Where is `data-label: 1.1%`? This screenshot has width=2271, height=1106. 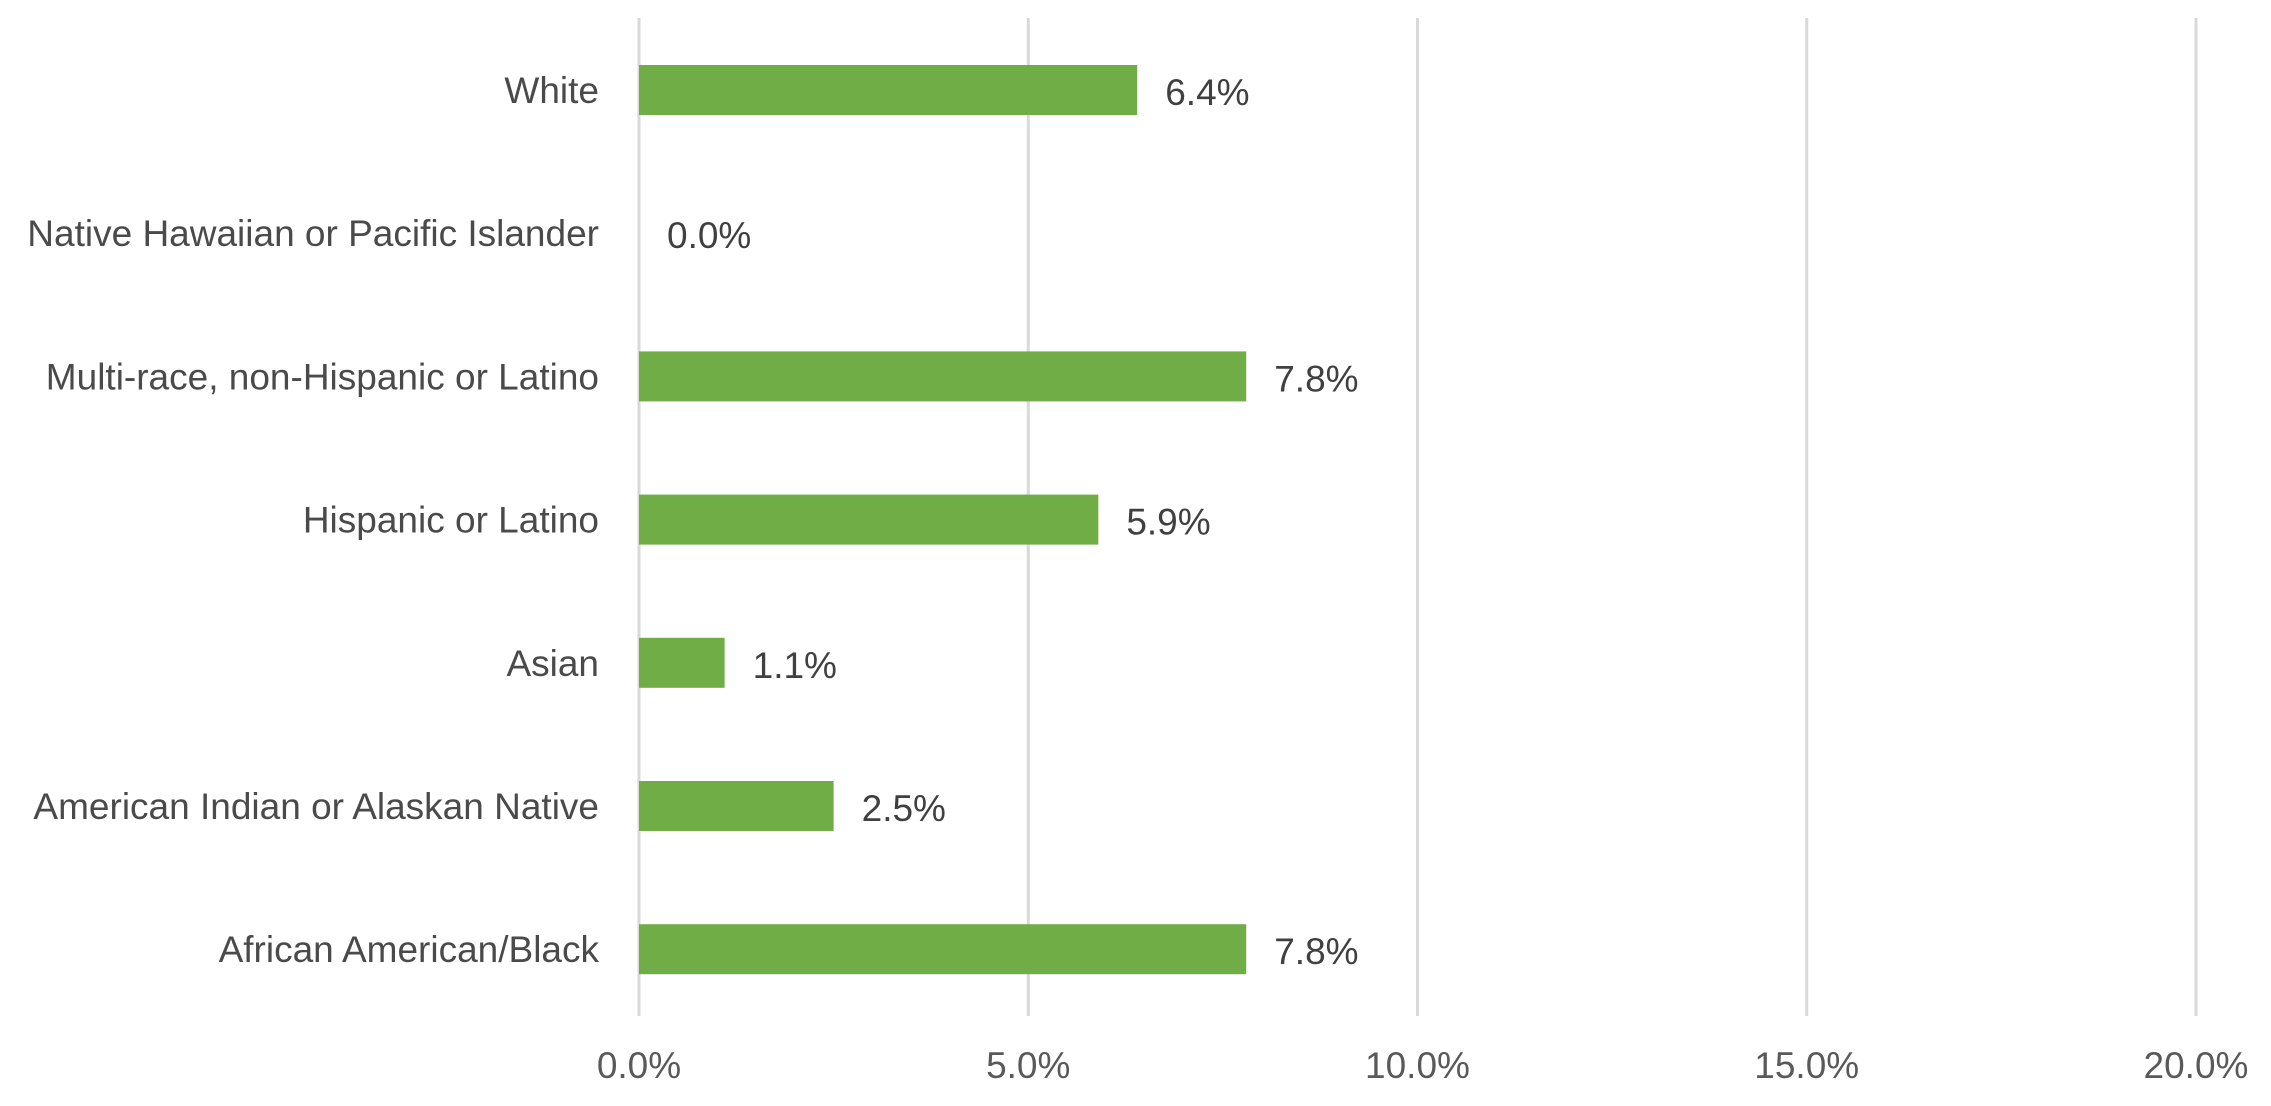 data-label: 1.1% is located at coordinates (795, 665).